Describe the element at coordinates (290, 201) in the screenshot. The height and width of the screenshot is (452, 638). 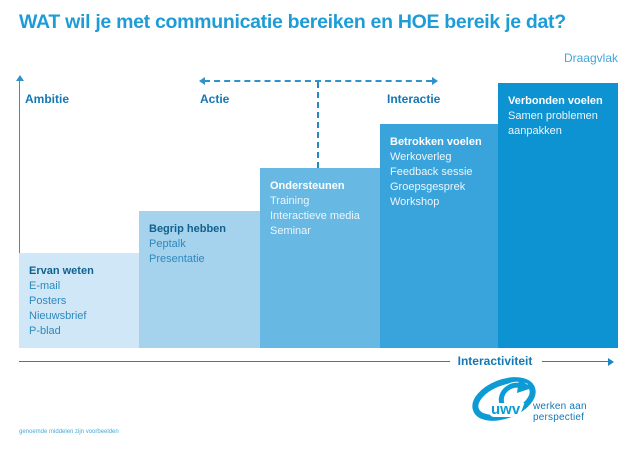
I see `block-item: Training` at that location.